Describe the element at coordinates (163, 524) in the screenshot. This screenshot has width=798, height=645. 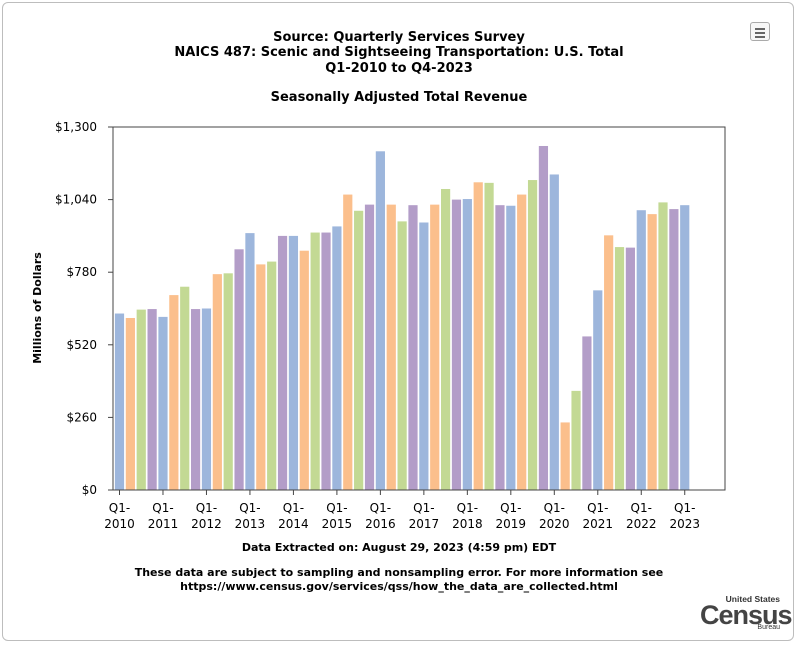
I see `x-tick-label-year: 2011` at that location.